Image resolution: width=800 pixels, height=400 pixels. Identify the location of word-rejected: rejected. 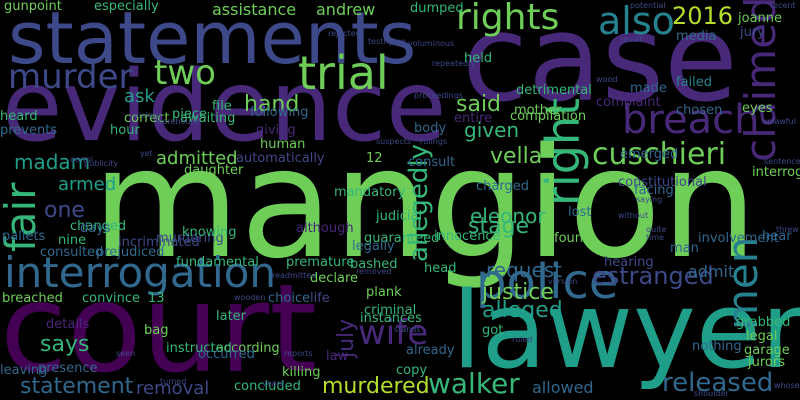
(344, 33).